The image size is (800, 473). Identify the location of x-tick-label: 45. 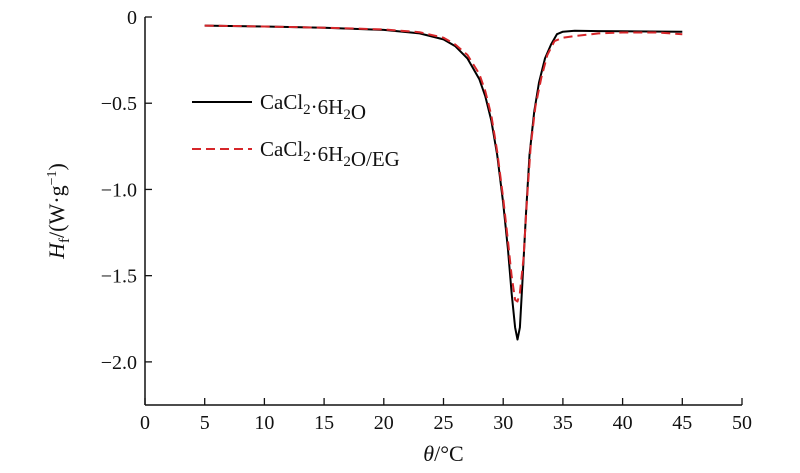
(682, 423).